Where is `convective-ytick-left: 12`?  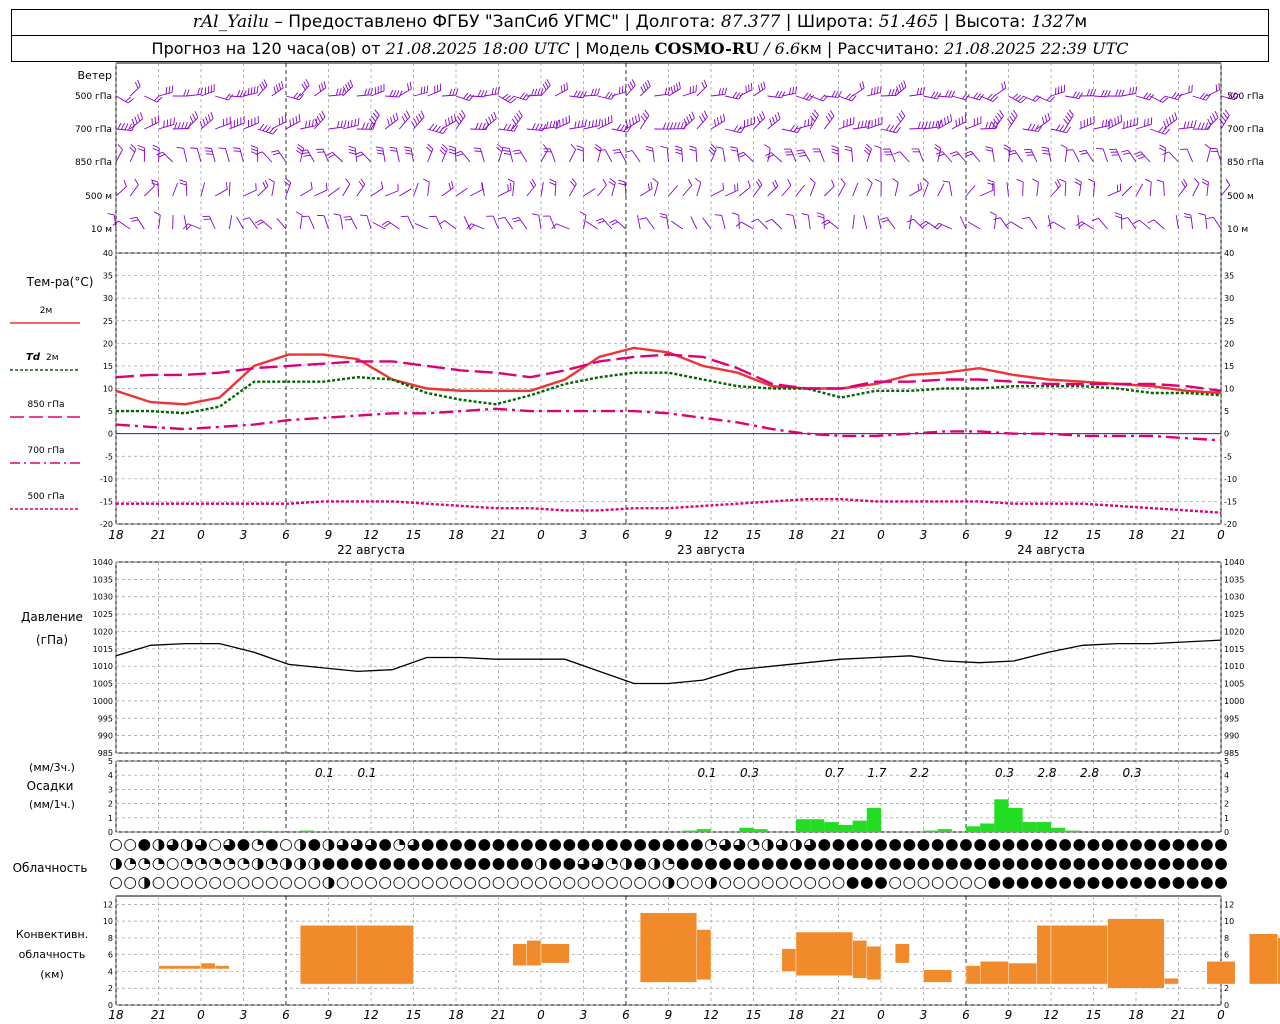
convective-ytick-left: 12 is located at coordinates (108, 904).